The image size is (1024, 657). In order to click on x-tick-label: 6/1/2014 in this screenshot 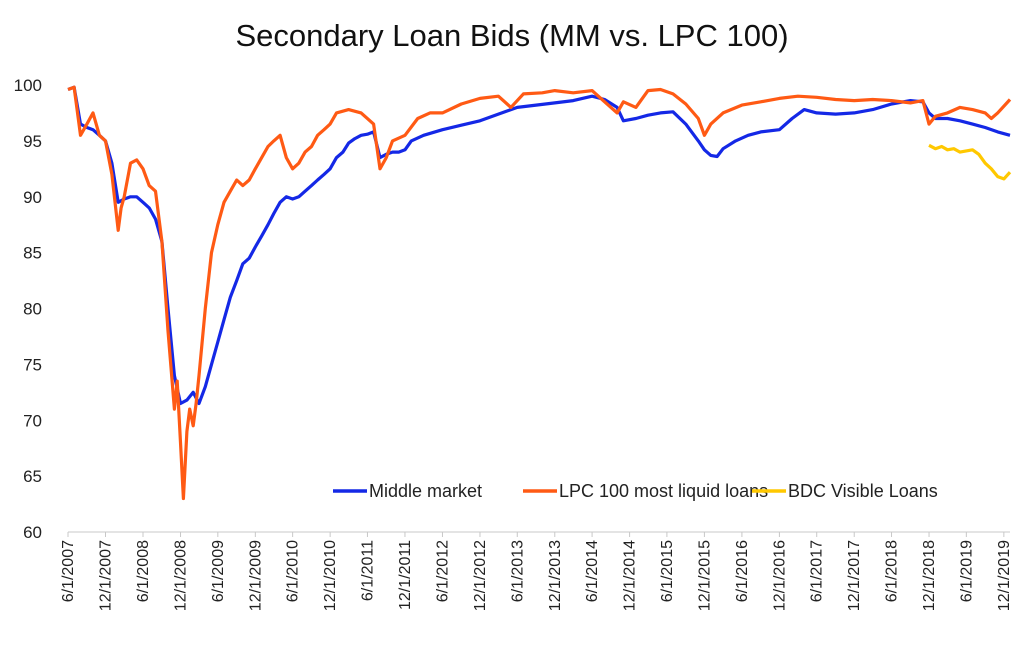, I will do `click(592, 571)`.